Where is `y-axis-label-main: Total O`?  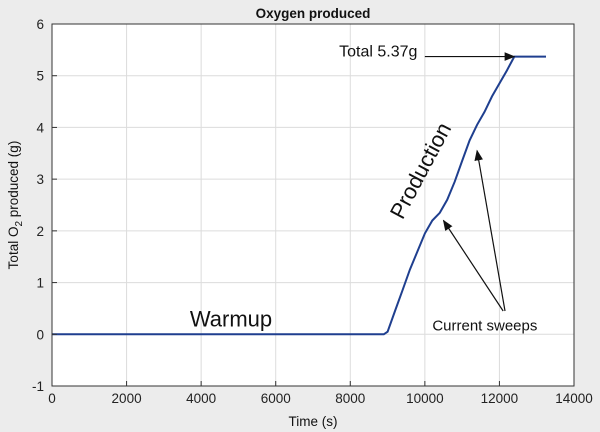 y-axis-label-main: Total O is located at coordinates (13, 248).